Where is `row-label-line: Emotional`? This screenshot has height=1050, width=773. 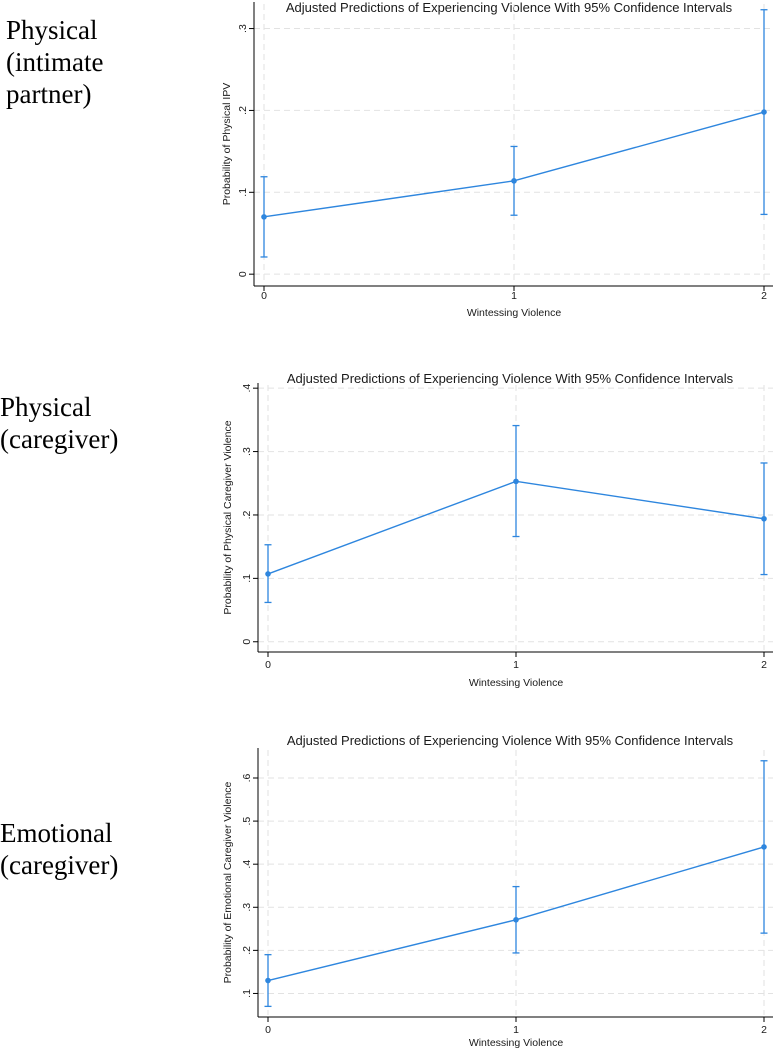
row-label-line: Emotional is located at coordinates (56, 833).